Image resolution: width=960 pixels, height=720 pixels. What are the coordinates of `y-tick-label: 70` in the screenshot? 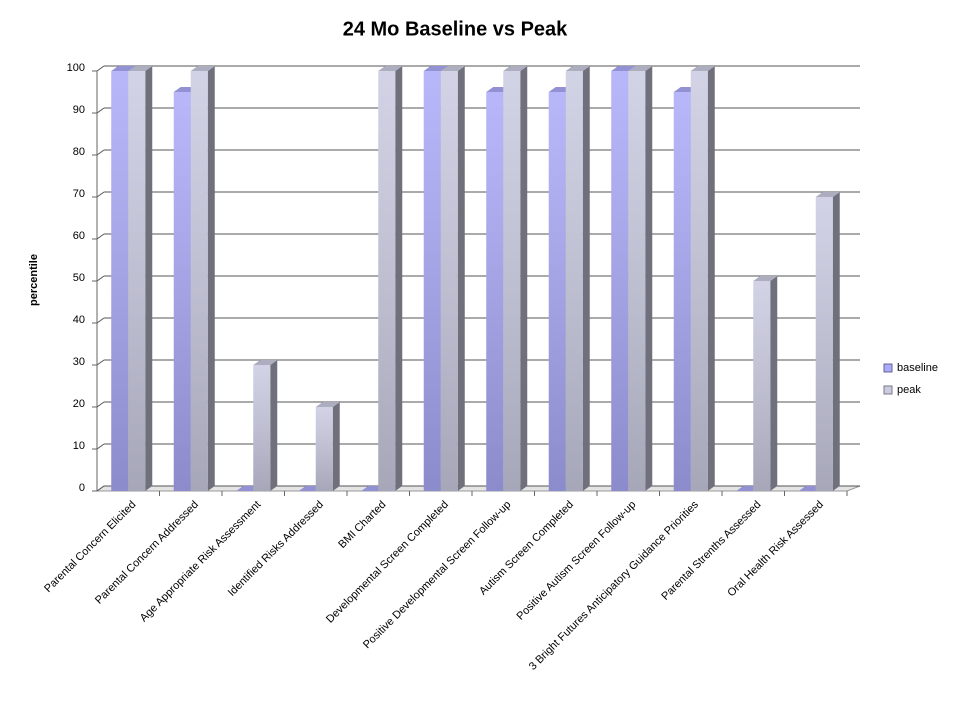 It's located at (79, 194).